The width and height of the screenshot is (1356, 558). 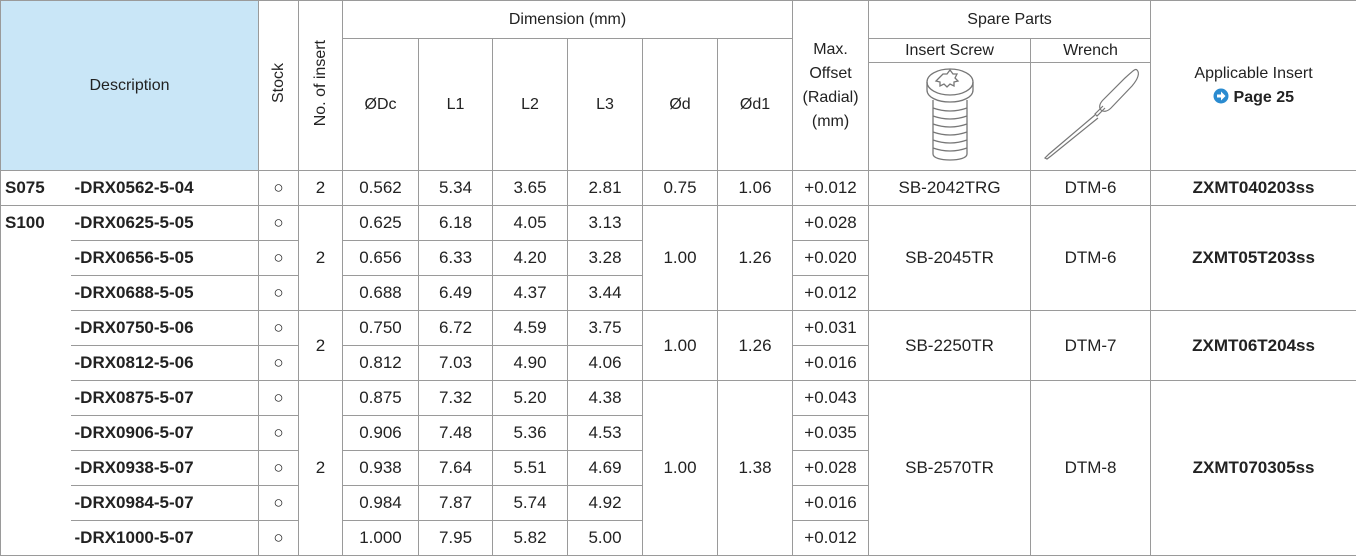 I want to click on header-text: Insert Screw, so click(x=949, y=50).